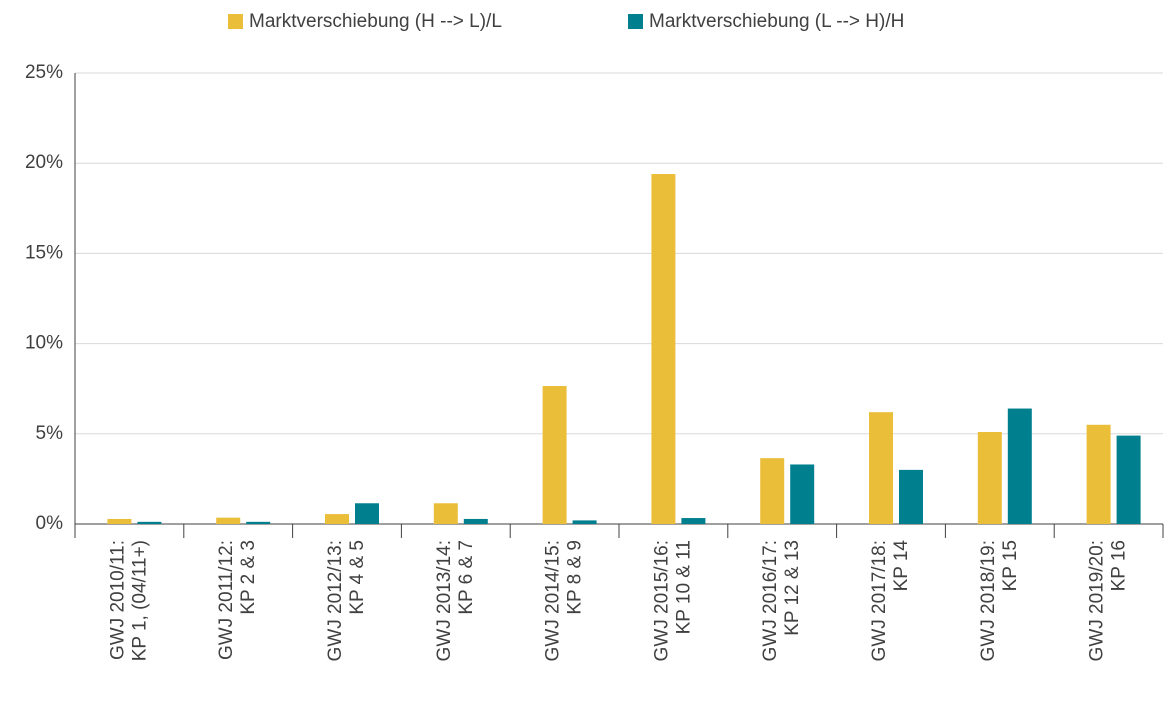 This screenshot has height=702, width=1166. Describe the element at coordinates (901, 566) in the screenshot. I see `x-tick-label: KP 14` at that location.